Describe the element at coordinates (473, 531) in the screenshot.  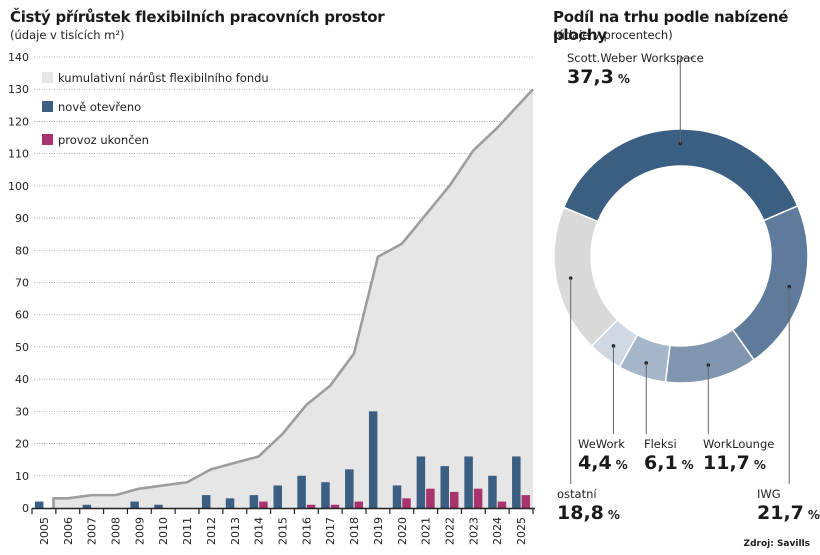
I see `x-tick-label: 2023` at that location.